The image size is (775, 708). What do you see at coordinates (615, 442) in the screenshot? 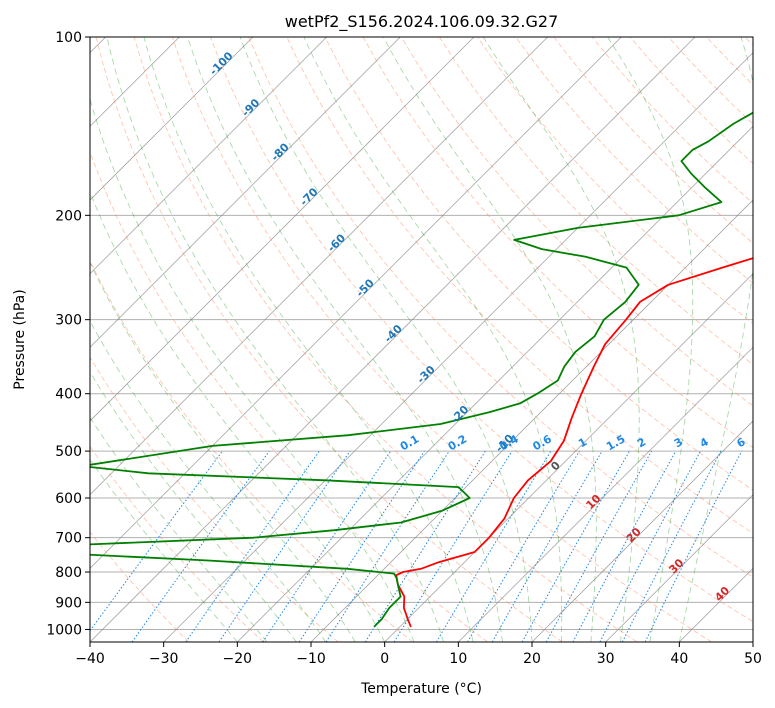
I see `mixing-ratio-label: 1.5` at bounding box center [615, 442].